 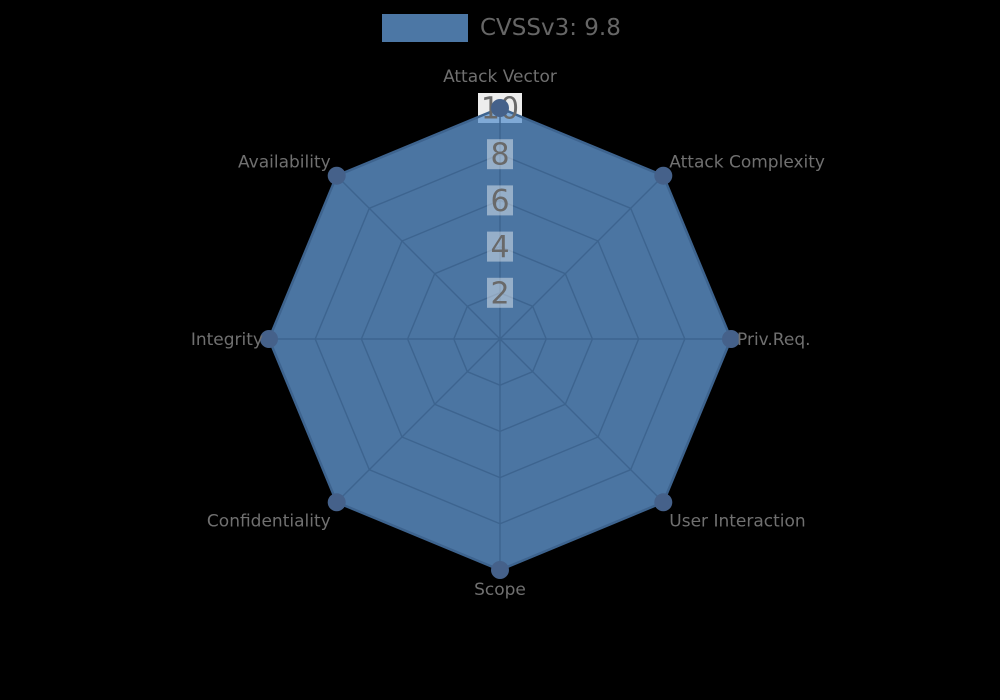 I want to click on data-point-scope, so click(x=500, y=570).